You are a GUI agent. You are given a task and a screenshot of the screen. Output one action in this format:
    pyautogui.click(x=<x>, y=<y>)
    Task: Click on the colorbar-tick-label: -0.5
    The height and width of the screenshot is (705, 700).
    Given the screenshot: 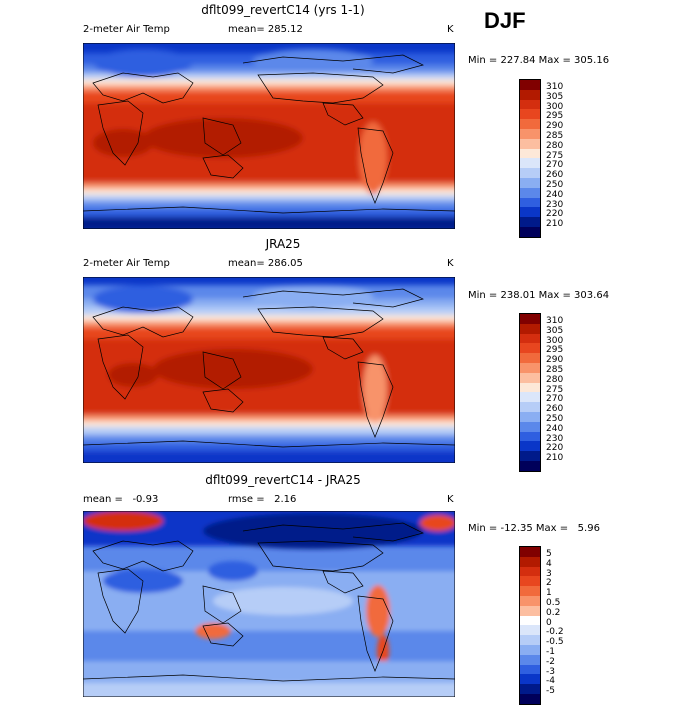 What is the action you would take?
    pyautogui.click(x=555, y=642)
    